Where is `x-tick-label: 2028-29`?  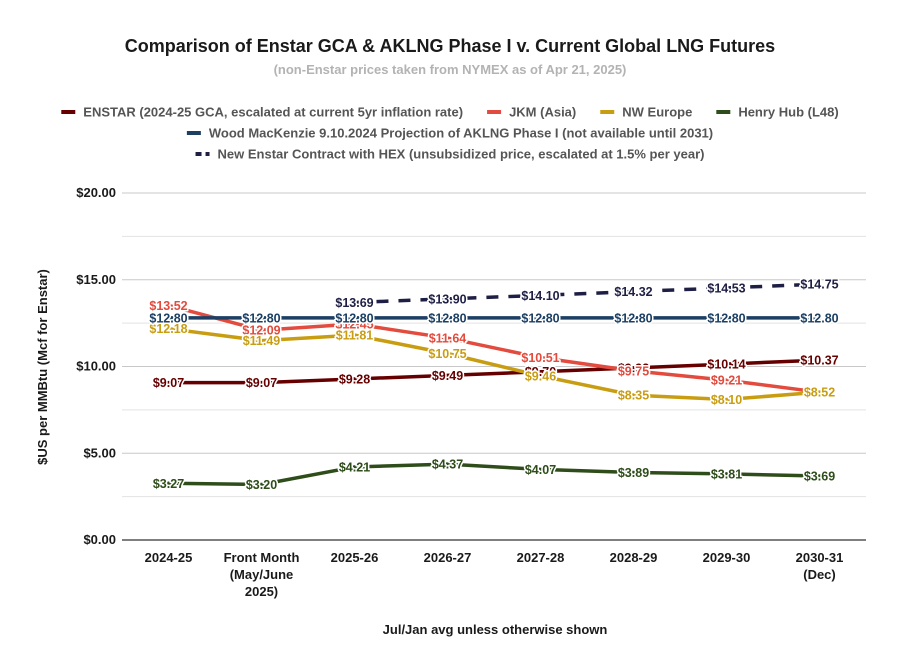 x-tick-label: 2028-29 is located at coordinates (634, 557).